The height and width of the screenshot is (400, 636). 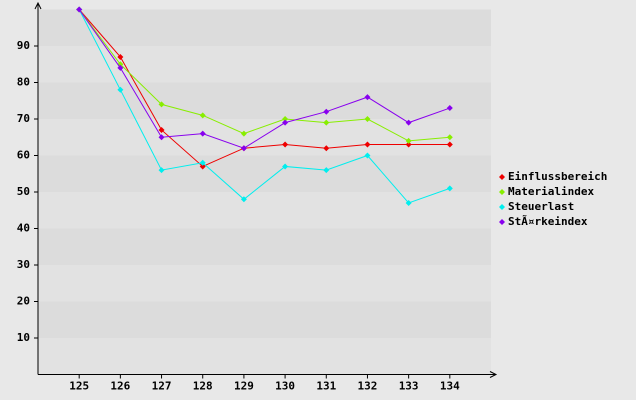 I want to click on x-tick-label: 130, so click(x=285, y=386).